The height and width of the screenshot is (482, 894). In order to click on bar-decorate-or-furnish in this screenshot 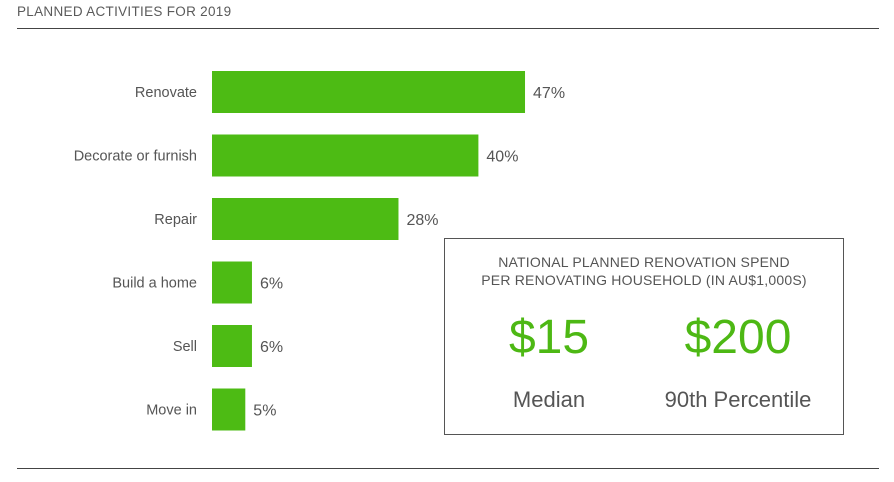, I will do `click(345, 155)`.